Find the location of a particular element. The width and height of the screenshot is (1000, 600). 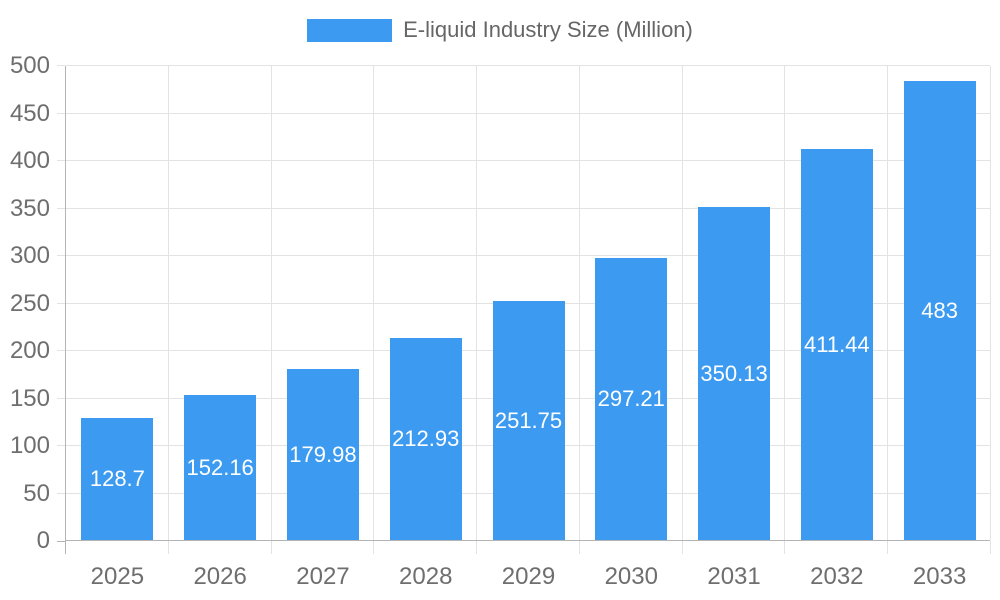

x-axis-label: 2027 is located at coordinates (323, 576).